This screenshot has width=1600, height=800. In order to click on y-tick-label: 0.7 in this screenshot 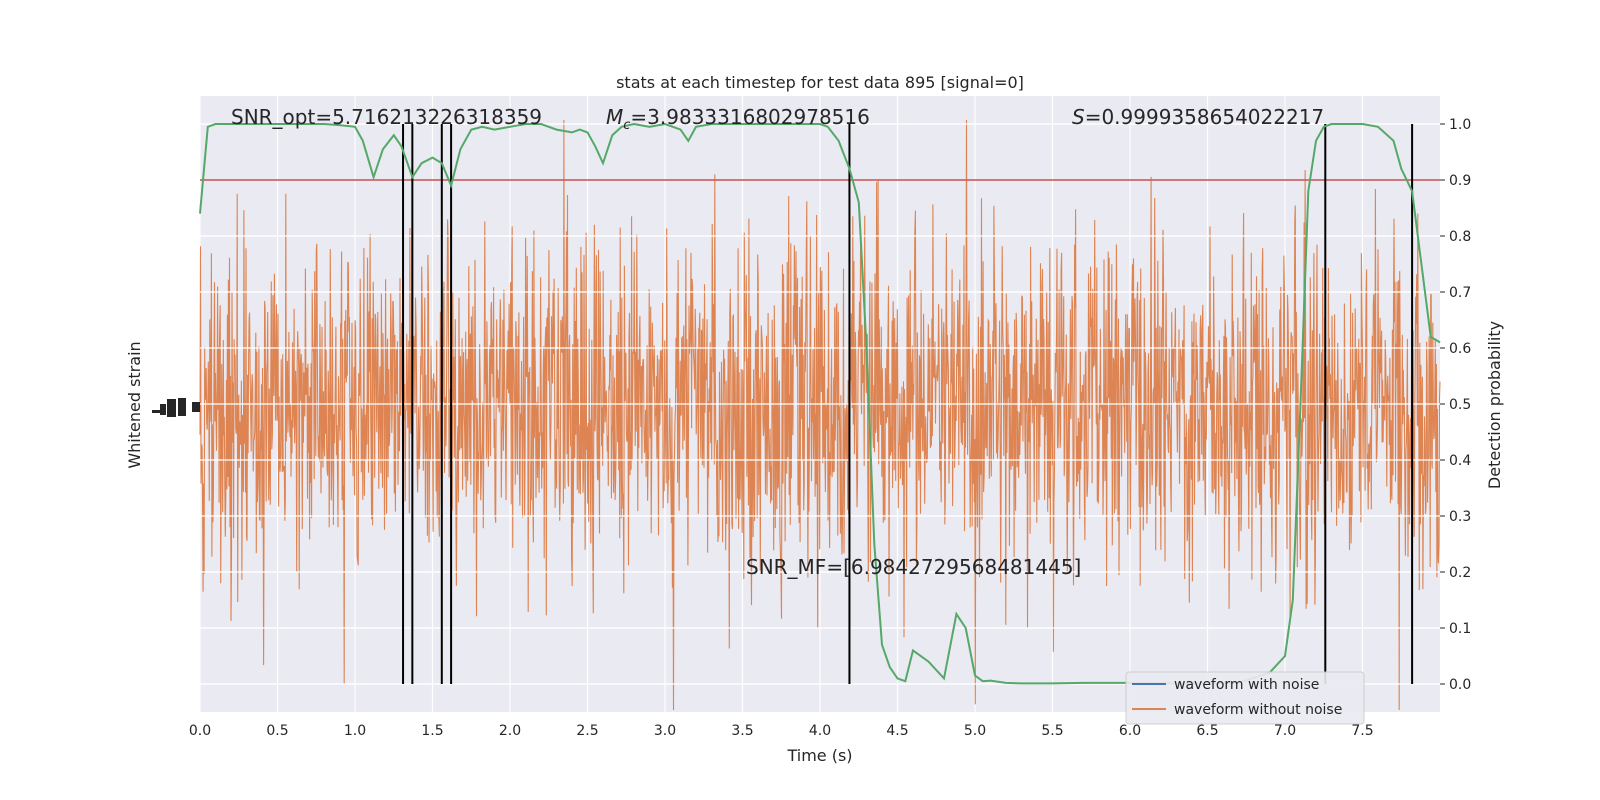, I will do `click(1460, 293)`.